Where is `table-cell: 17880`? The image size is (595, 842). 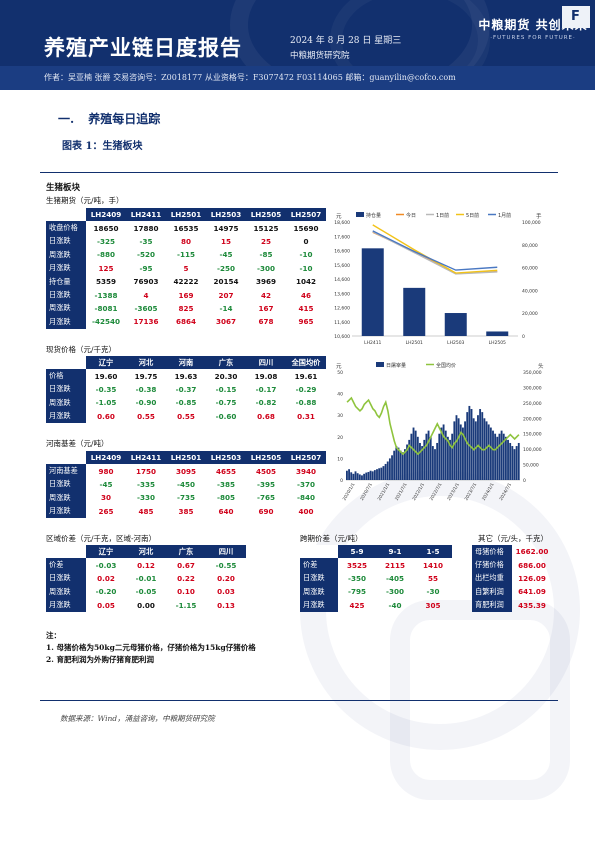
table-cell: 17880 is located at coordinates (146, 228).